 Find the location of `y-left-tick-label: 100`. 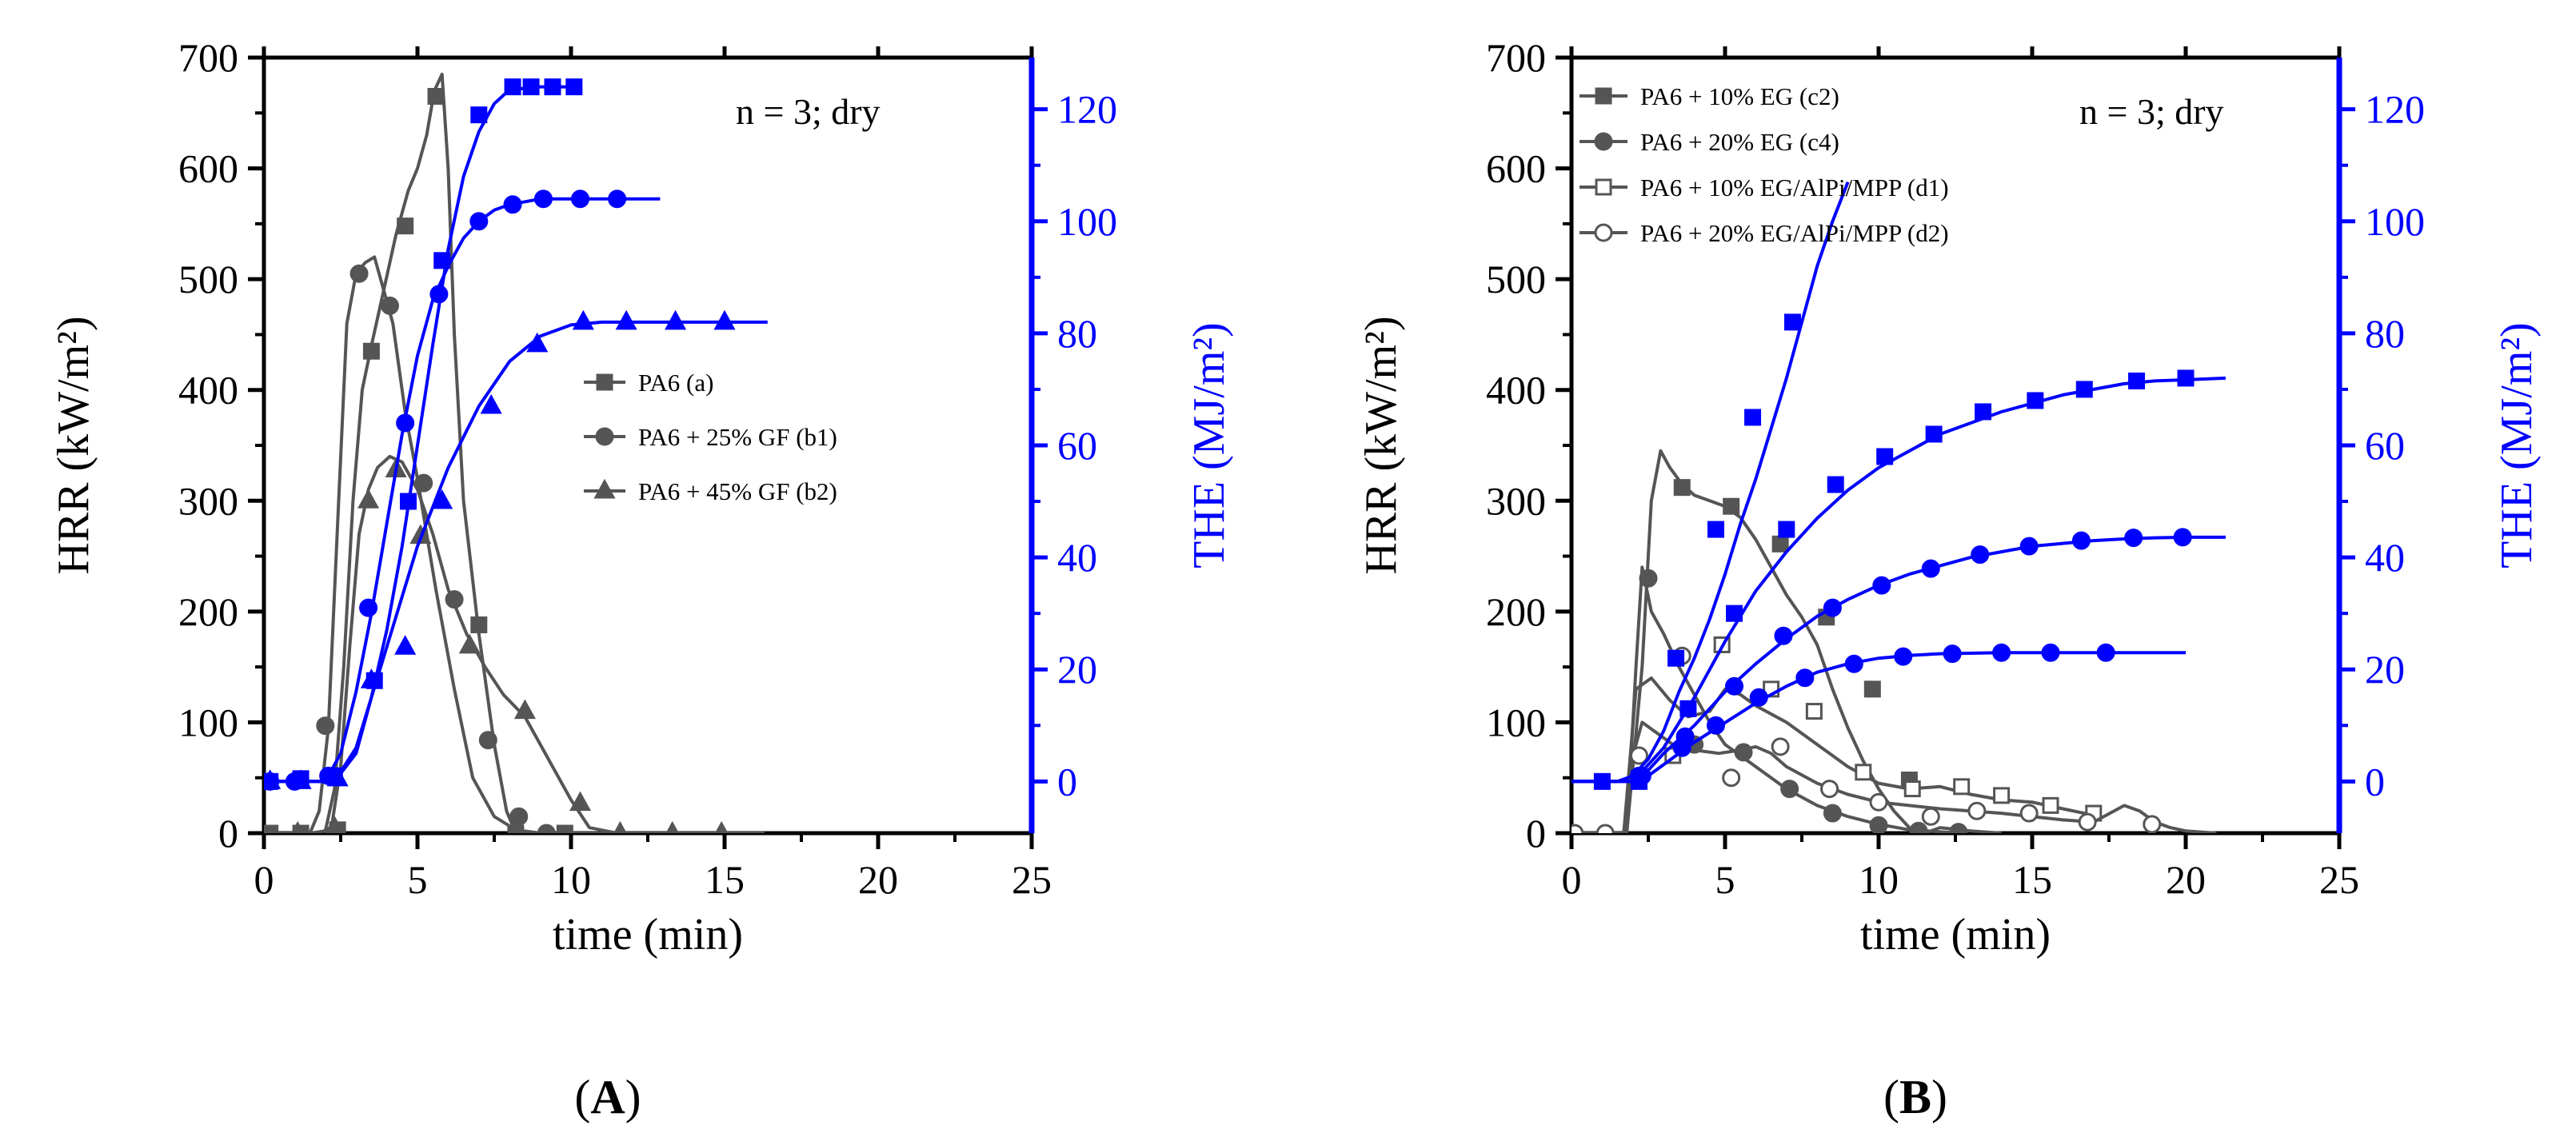

y-left-tick-label: 100 is located at coordinates (208, 722).